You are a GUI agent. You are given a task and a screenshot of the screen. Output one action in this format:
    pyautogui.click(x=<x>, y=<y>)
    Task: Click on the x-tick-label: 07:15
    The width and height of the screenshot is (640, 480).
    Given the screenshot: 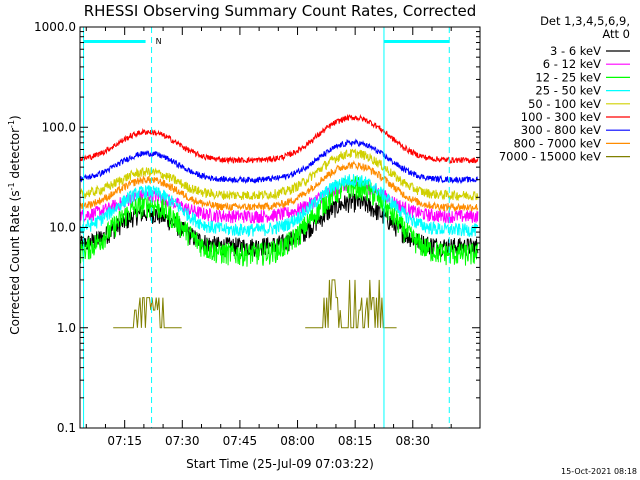 What is the action you would take?
    pyautogui.click(x=124, y=441)
    